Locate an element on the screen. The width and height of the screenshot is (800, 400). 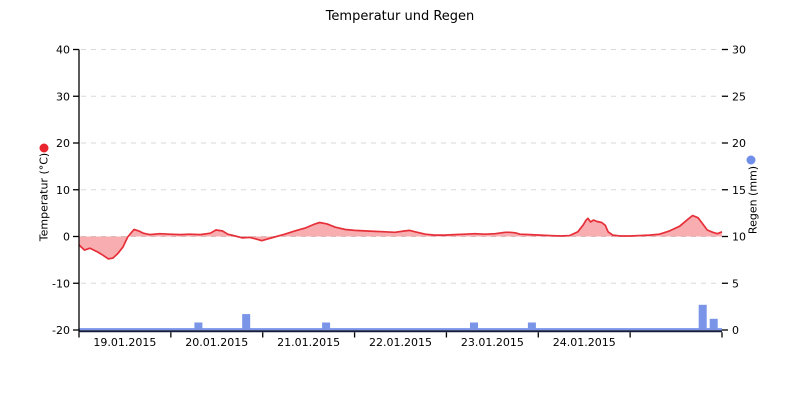
rain-legend-dot is located at coordinates (751, 160).